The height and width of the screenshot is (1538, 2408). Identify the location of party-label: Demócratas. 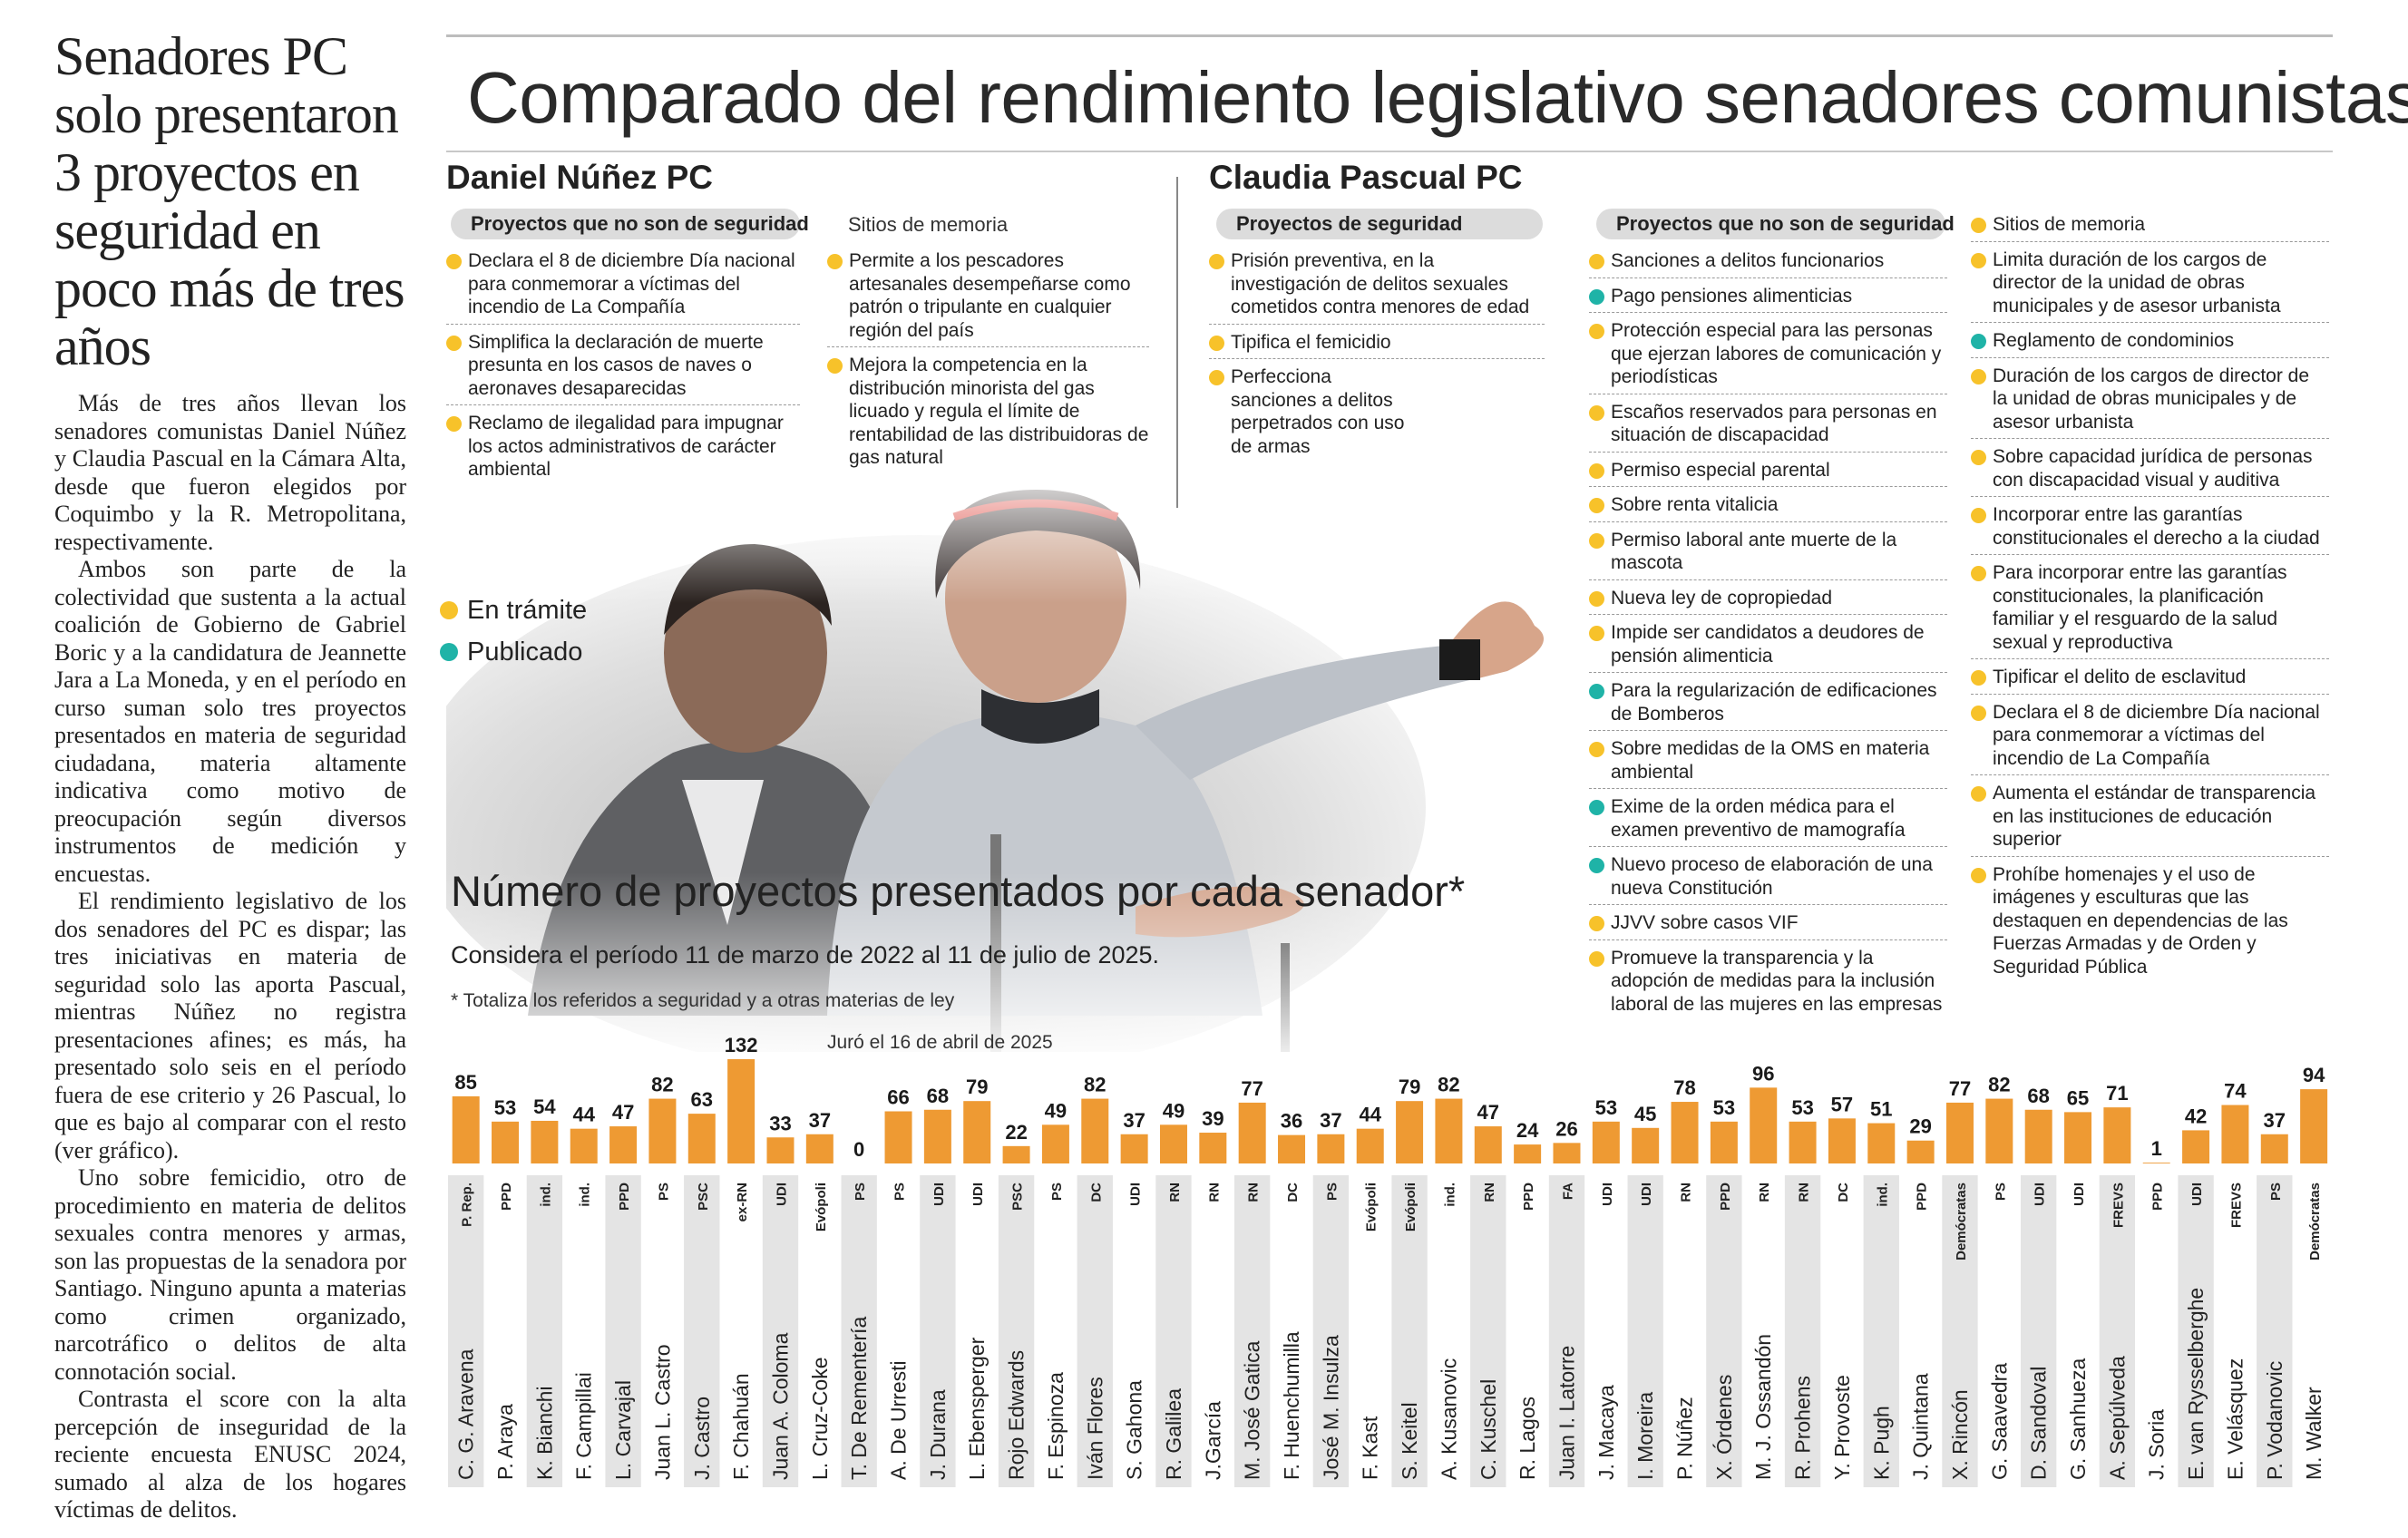
(1961, 1222).